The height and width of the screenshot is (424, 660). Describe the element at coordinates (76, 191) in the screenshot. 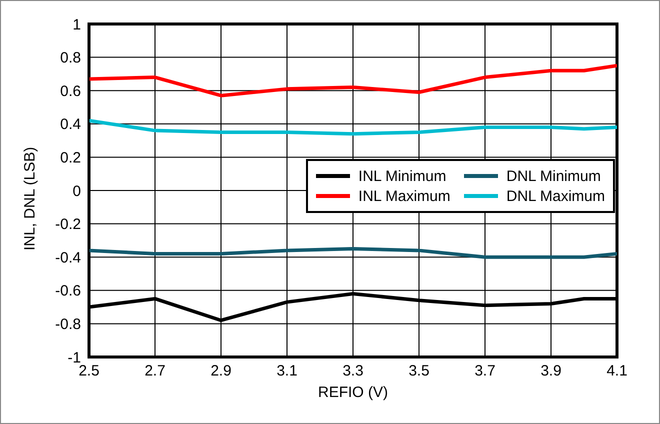

I see `y-tick-label: 0` at that location.